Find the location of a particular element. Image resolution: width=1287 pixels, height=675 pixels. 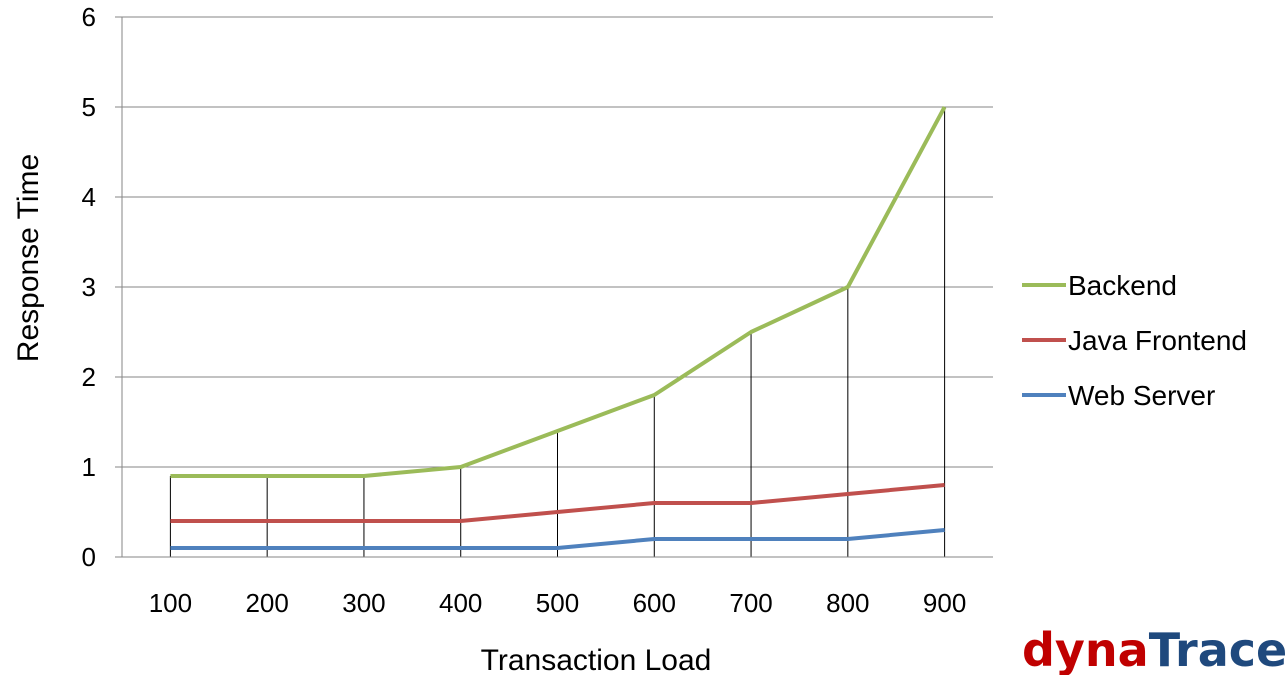

y-tick-label-3: 3 is located at coordinates (89, 287).